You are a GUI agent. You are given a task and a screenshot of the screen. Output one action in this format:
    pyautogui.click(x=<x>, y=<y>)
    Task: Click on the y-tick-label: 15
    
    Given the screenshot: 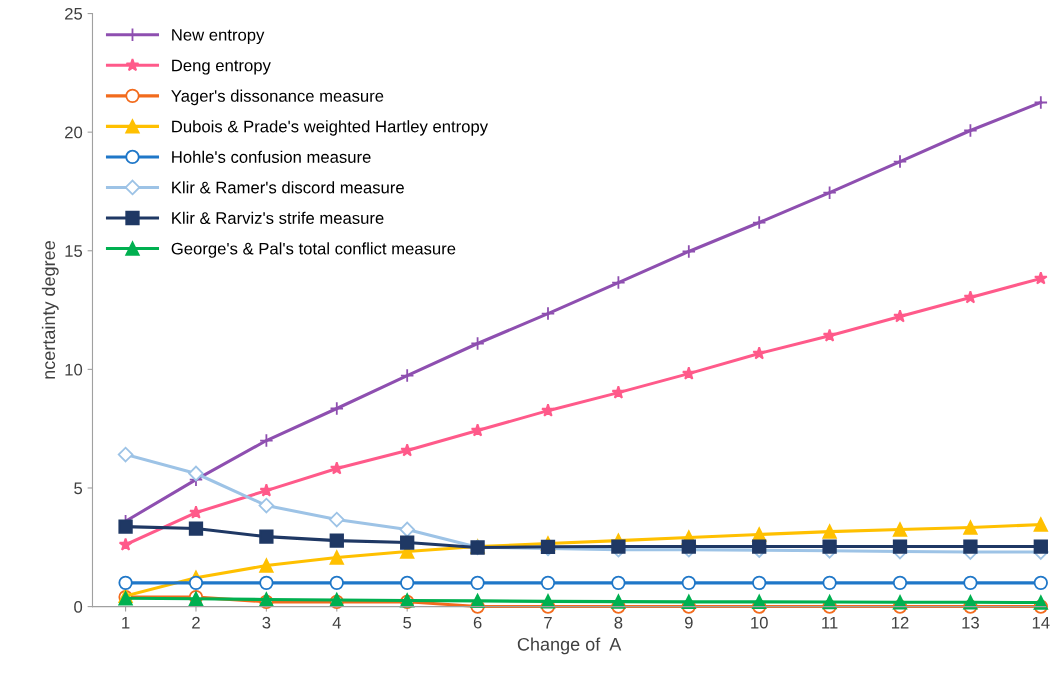 What is the action you would take?
    pyautogui.click(x=74, y=251)
    